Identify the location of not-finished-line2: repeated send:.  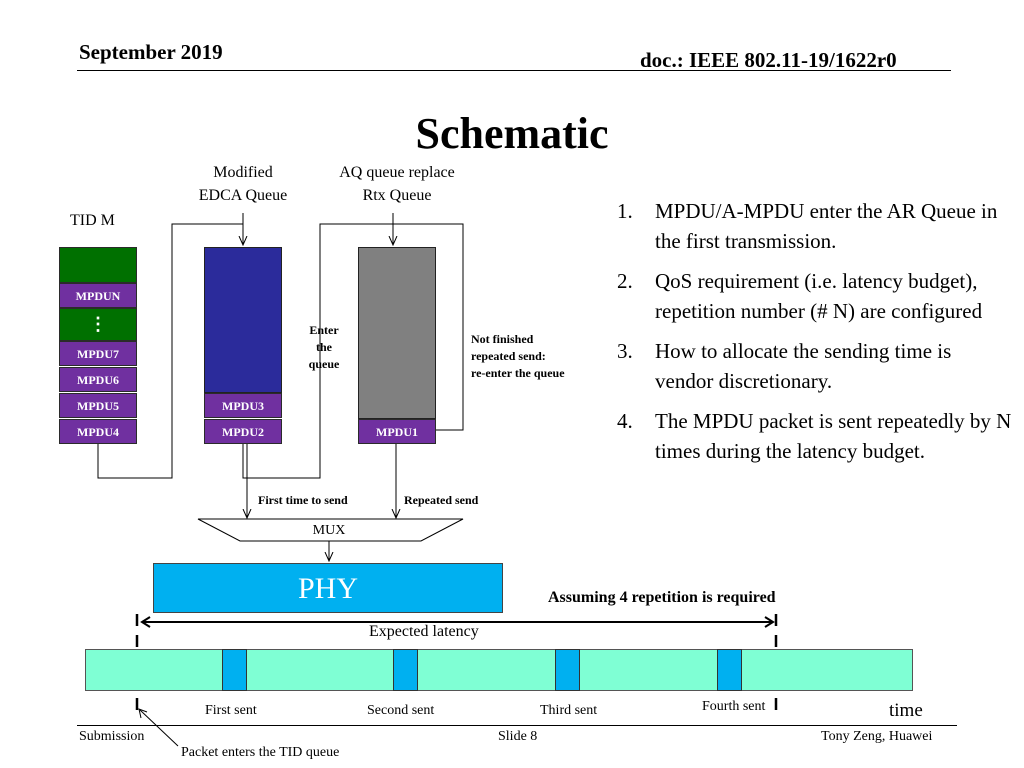
(508, 356).